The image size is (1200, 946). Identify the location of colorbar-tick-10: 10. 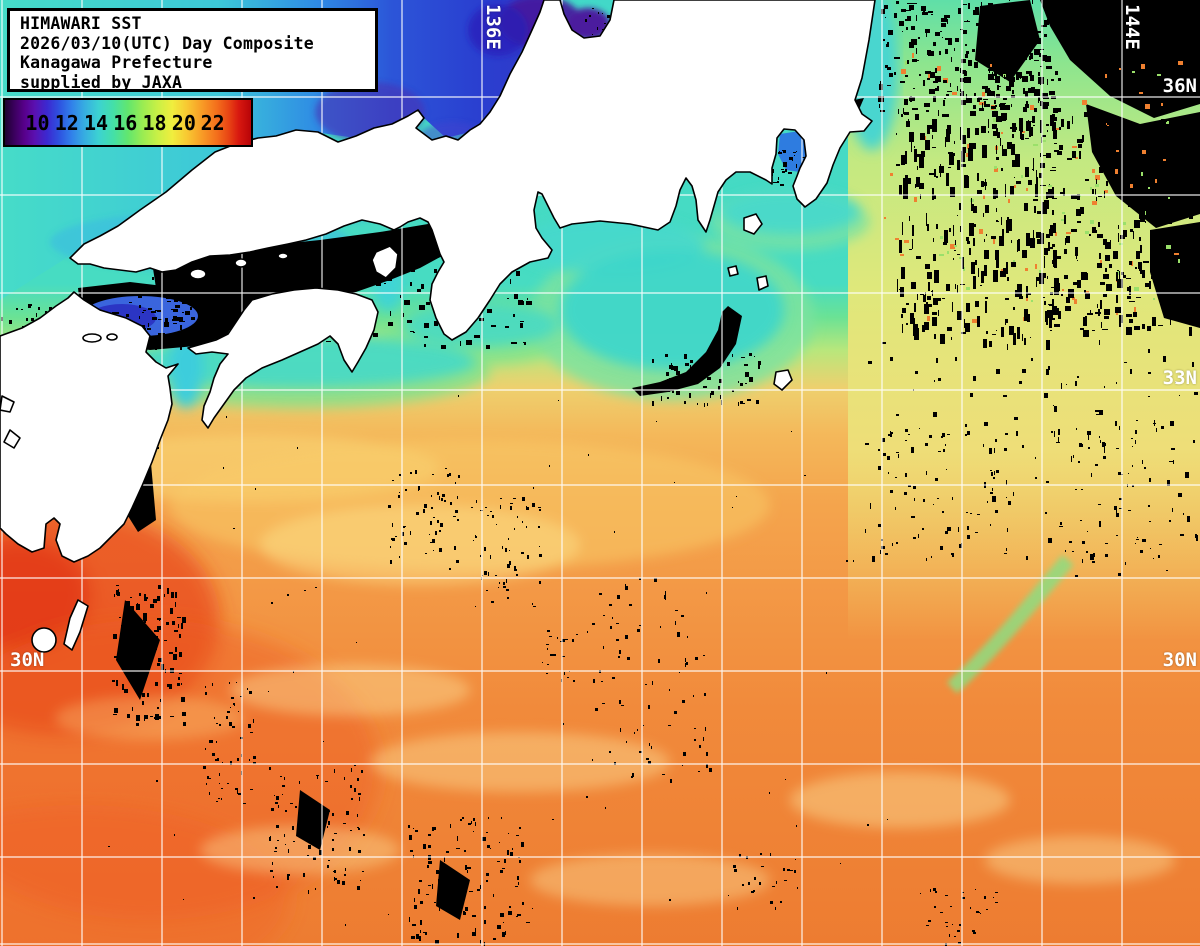
(37, 123).